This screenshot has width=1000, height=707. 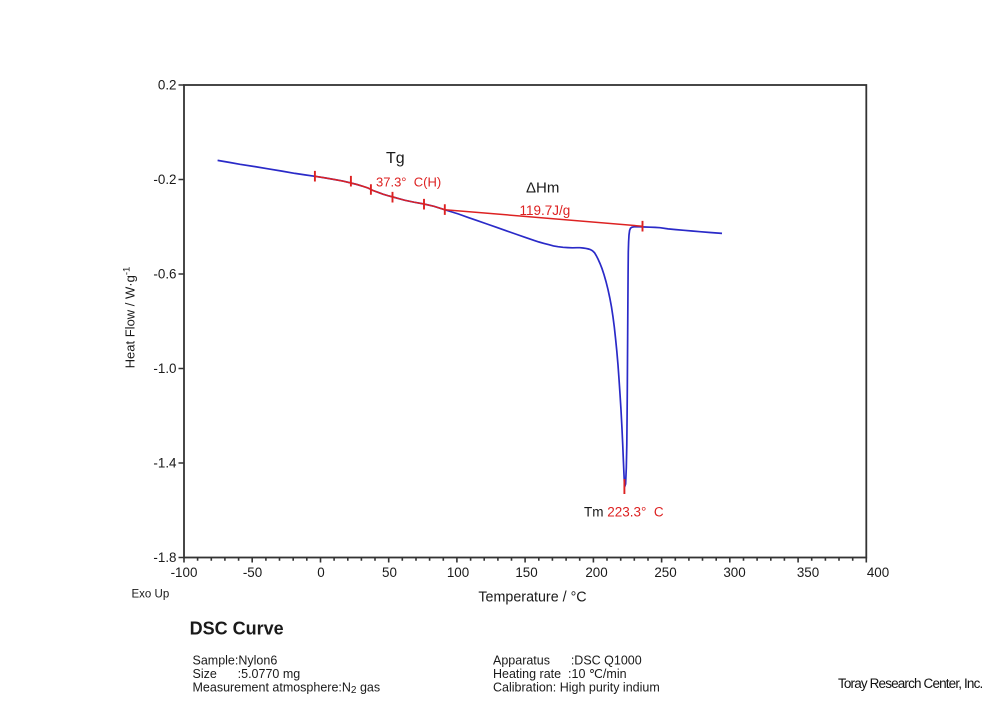 What do you see at coordinates (287, 689) in the screenshot?
I see `svg-text: Measurement atmosphere:N2 gas` at bounding box center [287, 689].